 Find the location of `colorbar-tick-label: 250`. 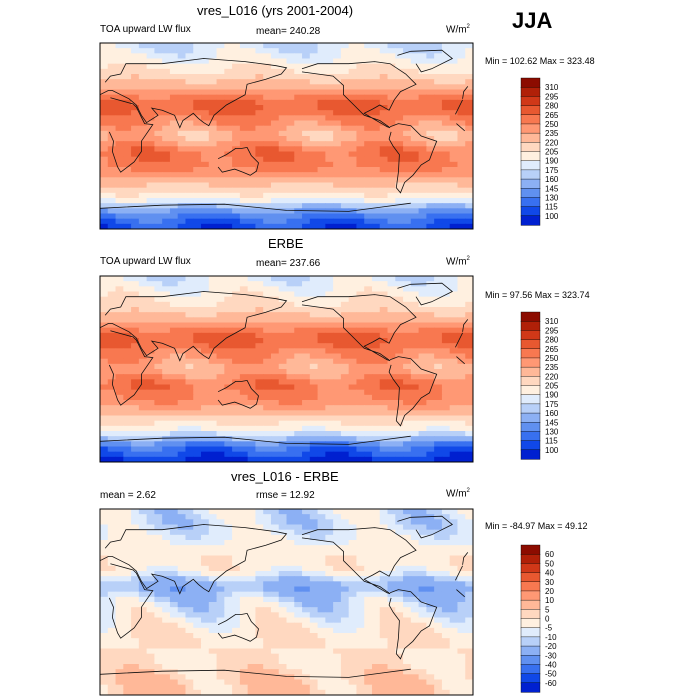

colorbar-tick-label: 250 is located at coordinates (552, 358).